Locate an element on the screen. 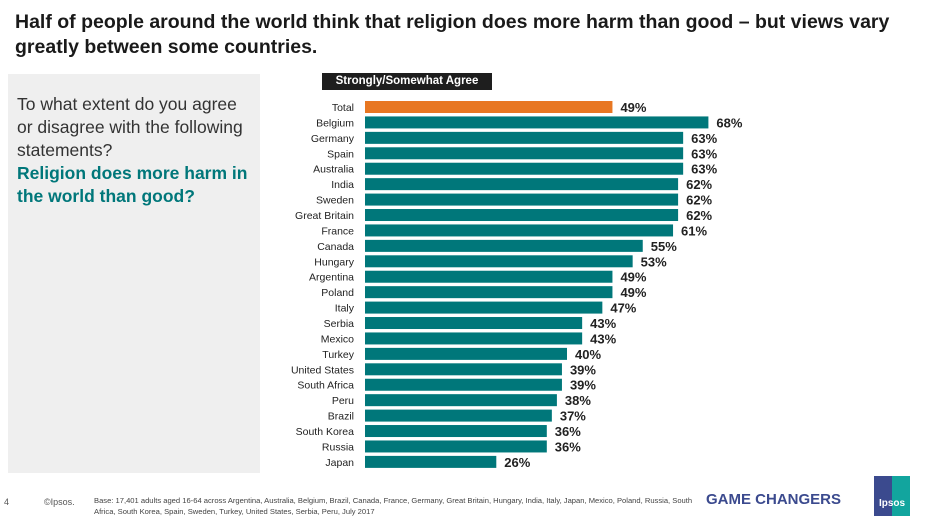  data-label: 68% is located at coordinates (729, 122).